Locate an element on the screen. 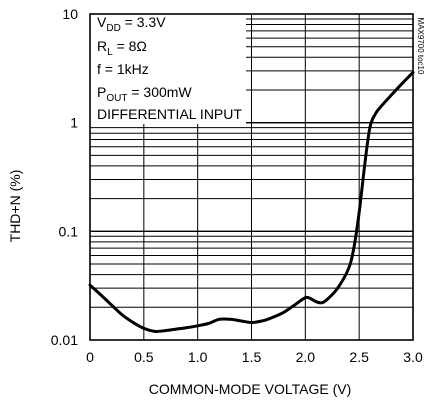 This screenshot has width=432, height=403. legend-differential-input: DIFFERENTIAL INPUT is located at coordinates (169, 114).